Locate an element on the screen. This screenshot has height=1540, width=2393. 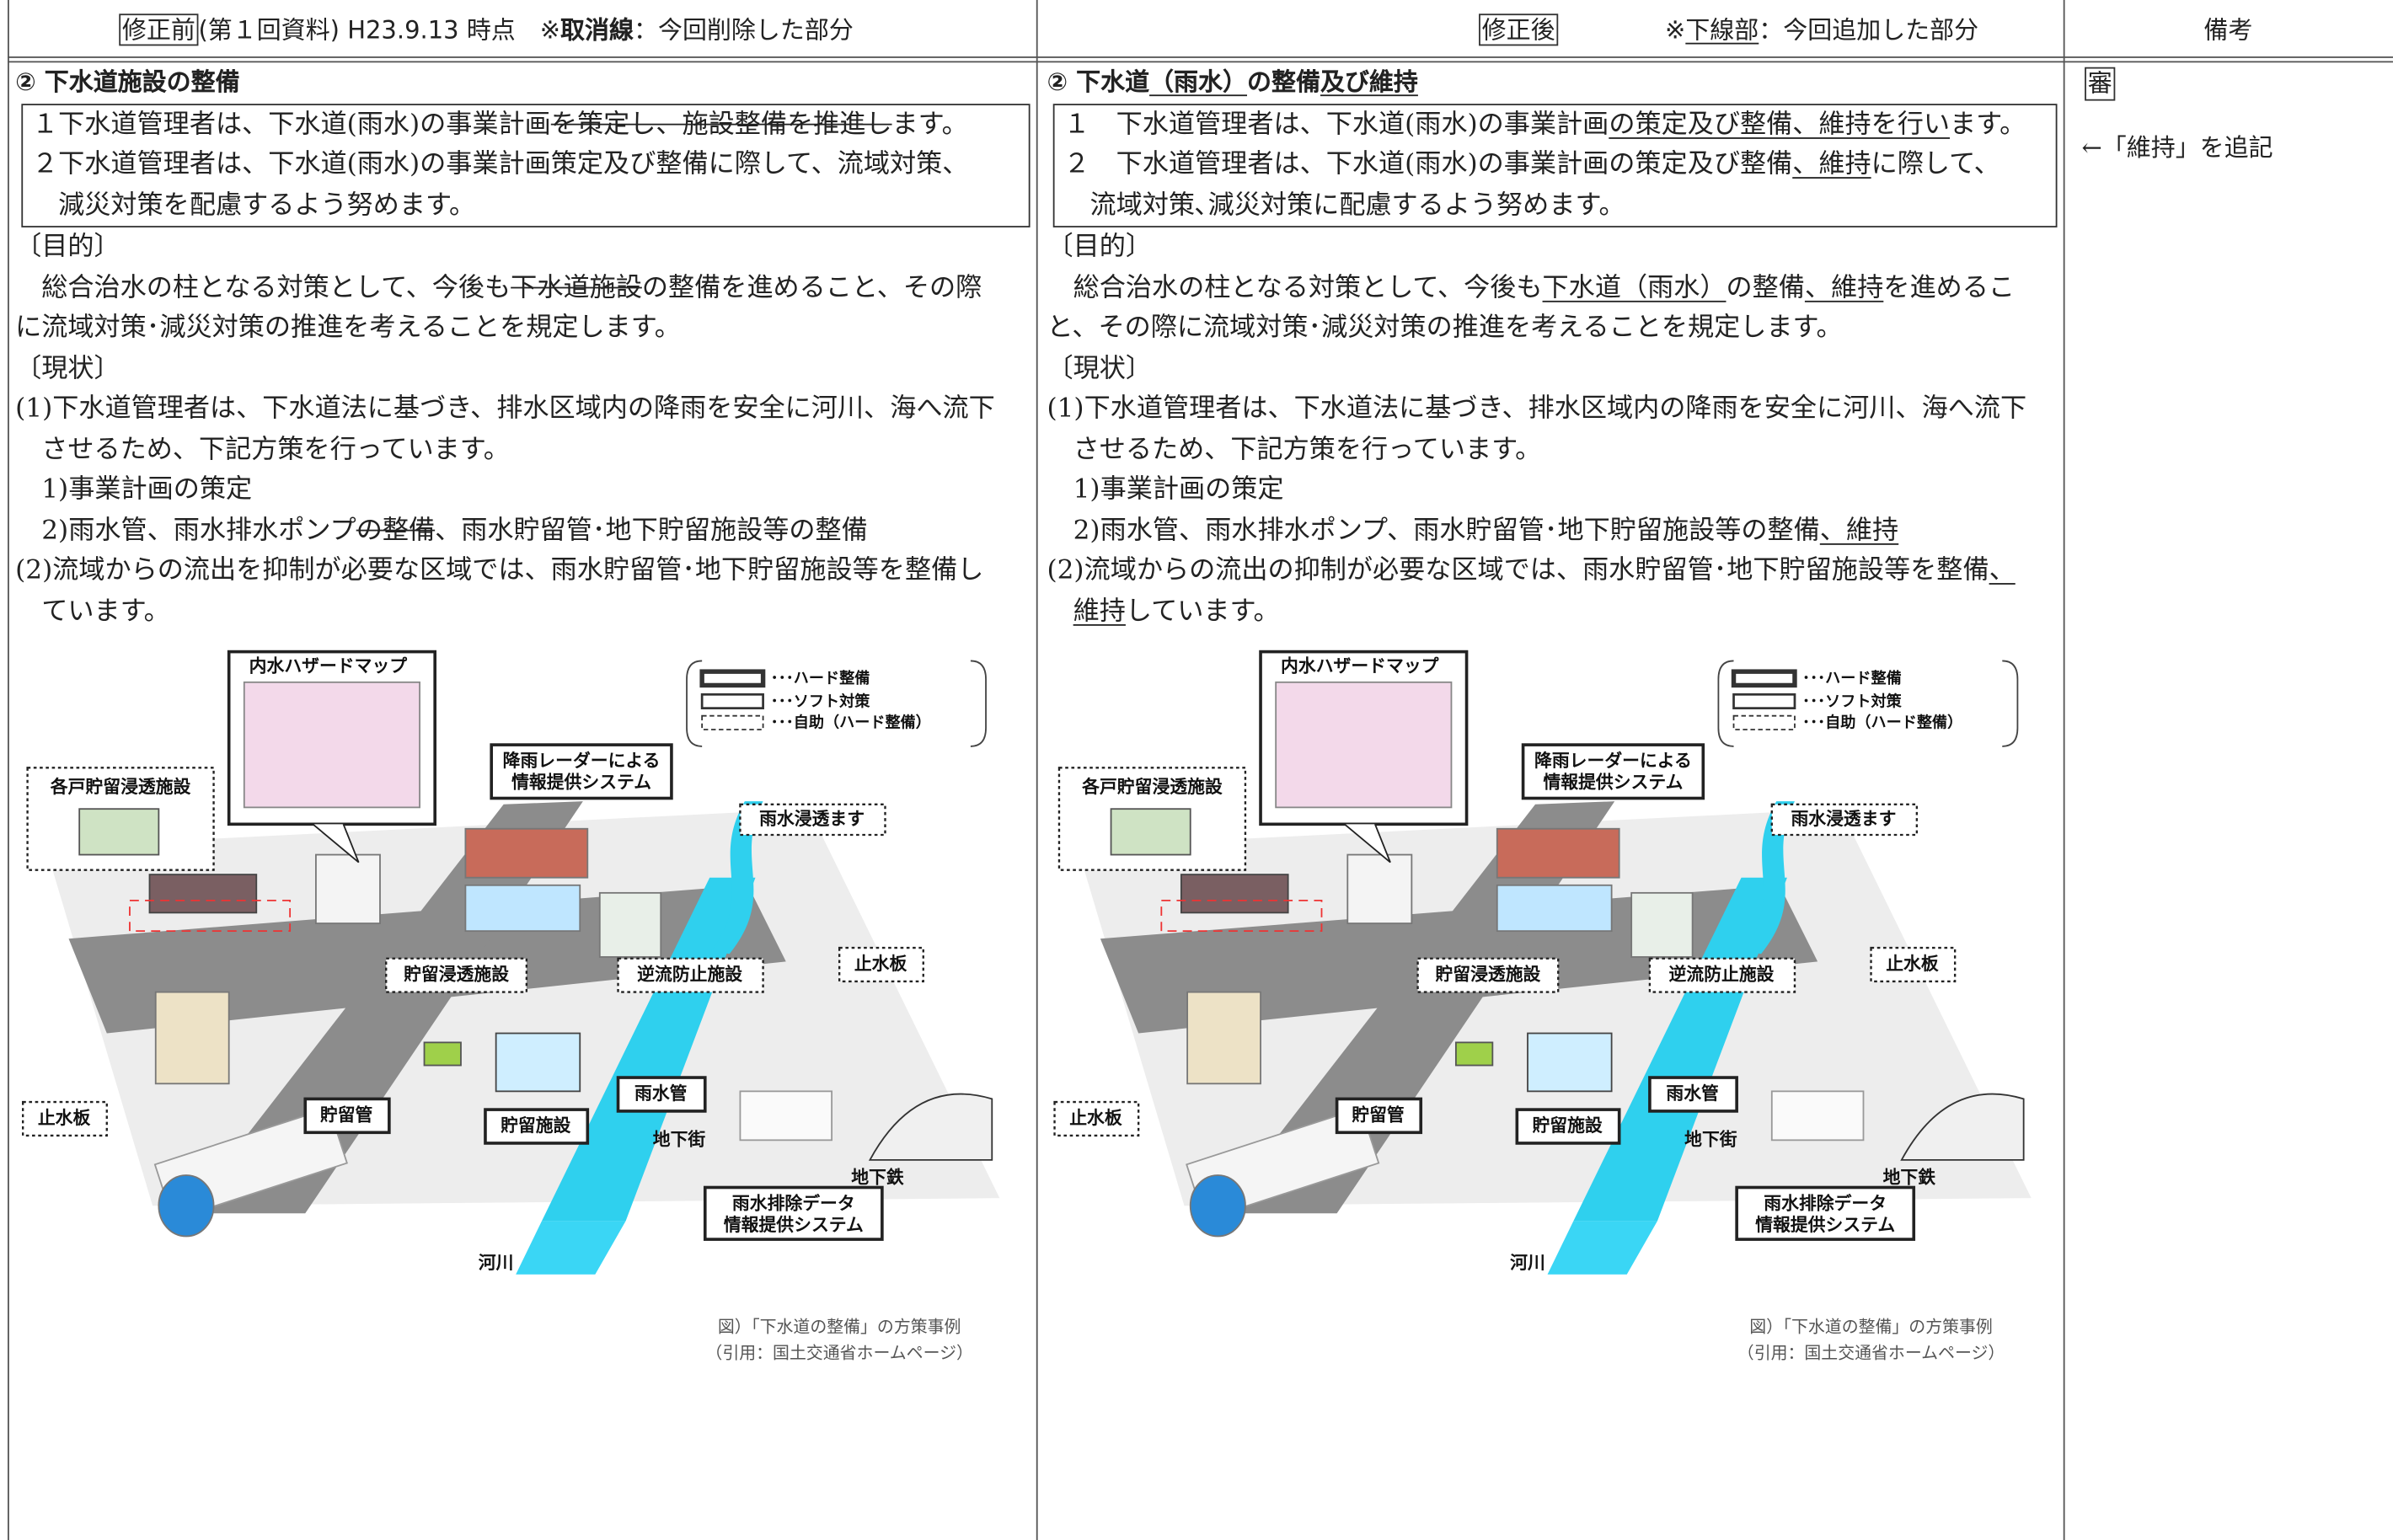
text-run-strike: の整備 is located at coordinates (396, 530).